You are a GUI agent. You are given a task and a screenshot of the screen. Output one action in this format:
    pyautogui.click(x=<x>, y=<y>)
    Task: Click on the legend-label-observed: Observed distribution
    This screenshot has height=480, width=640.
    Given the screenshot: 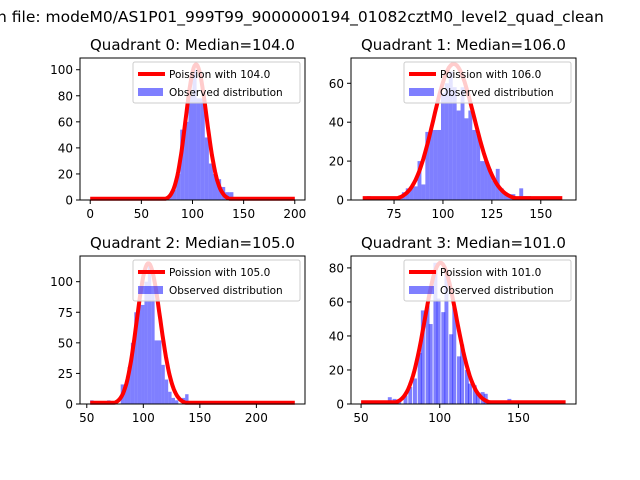 What is the action you would take?
    pyautogui.click(x=226, y=291)
    